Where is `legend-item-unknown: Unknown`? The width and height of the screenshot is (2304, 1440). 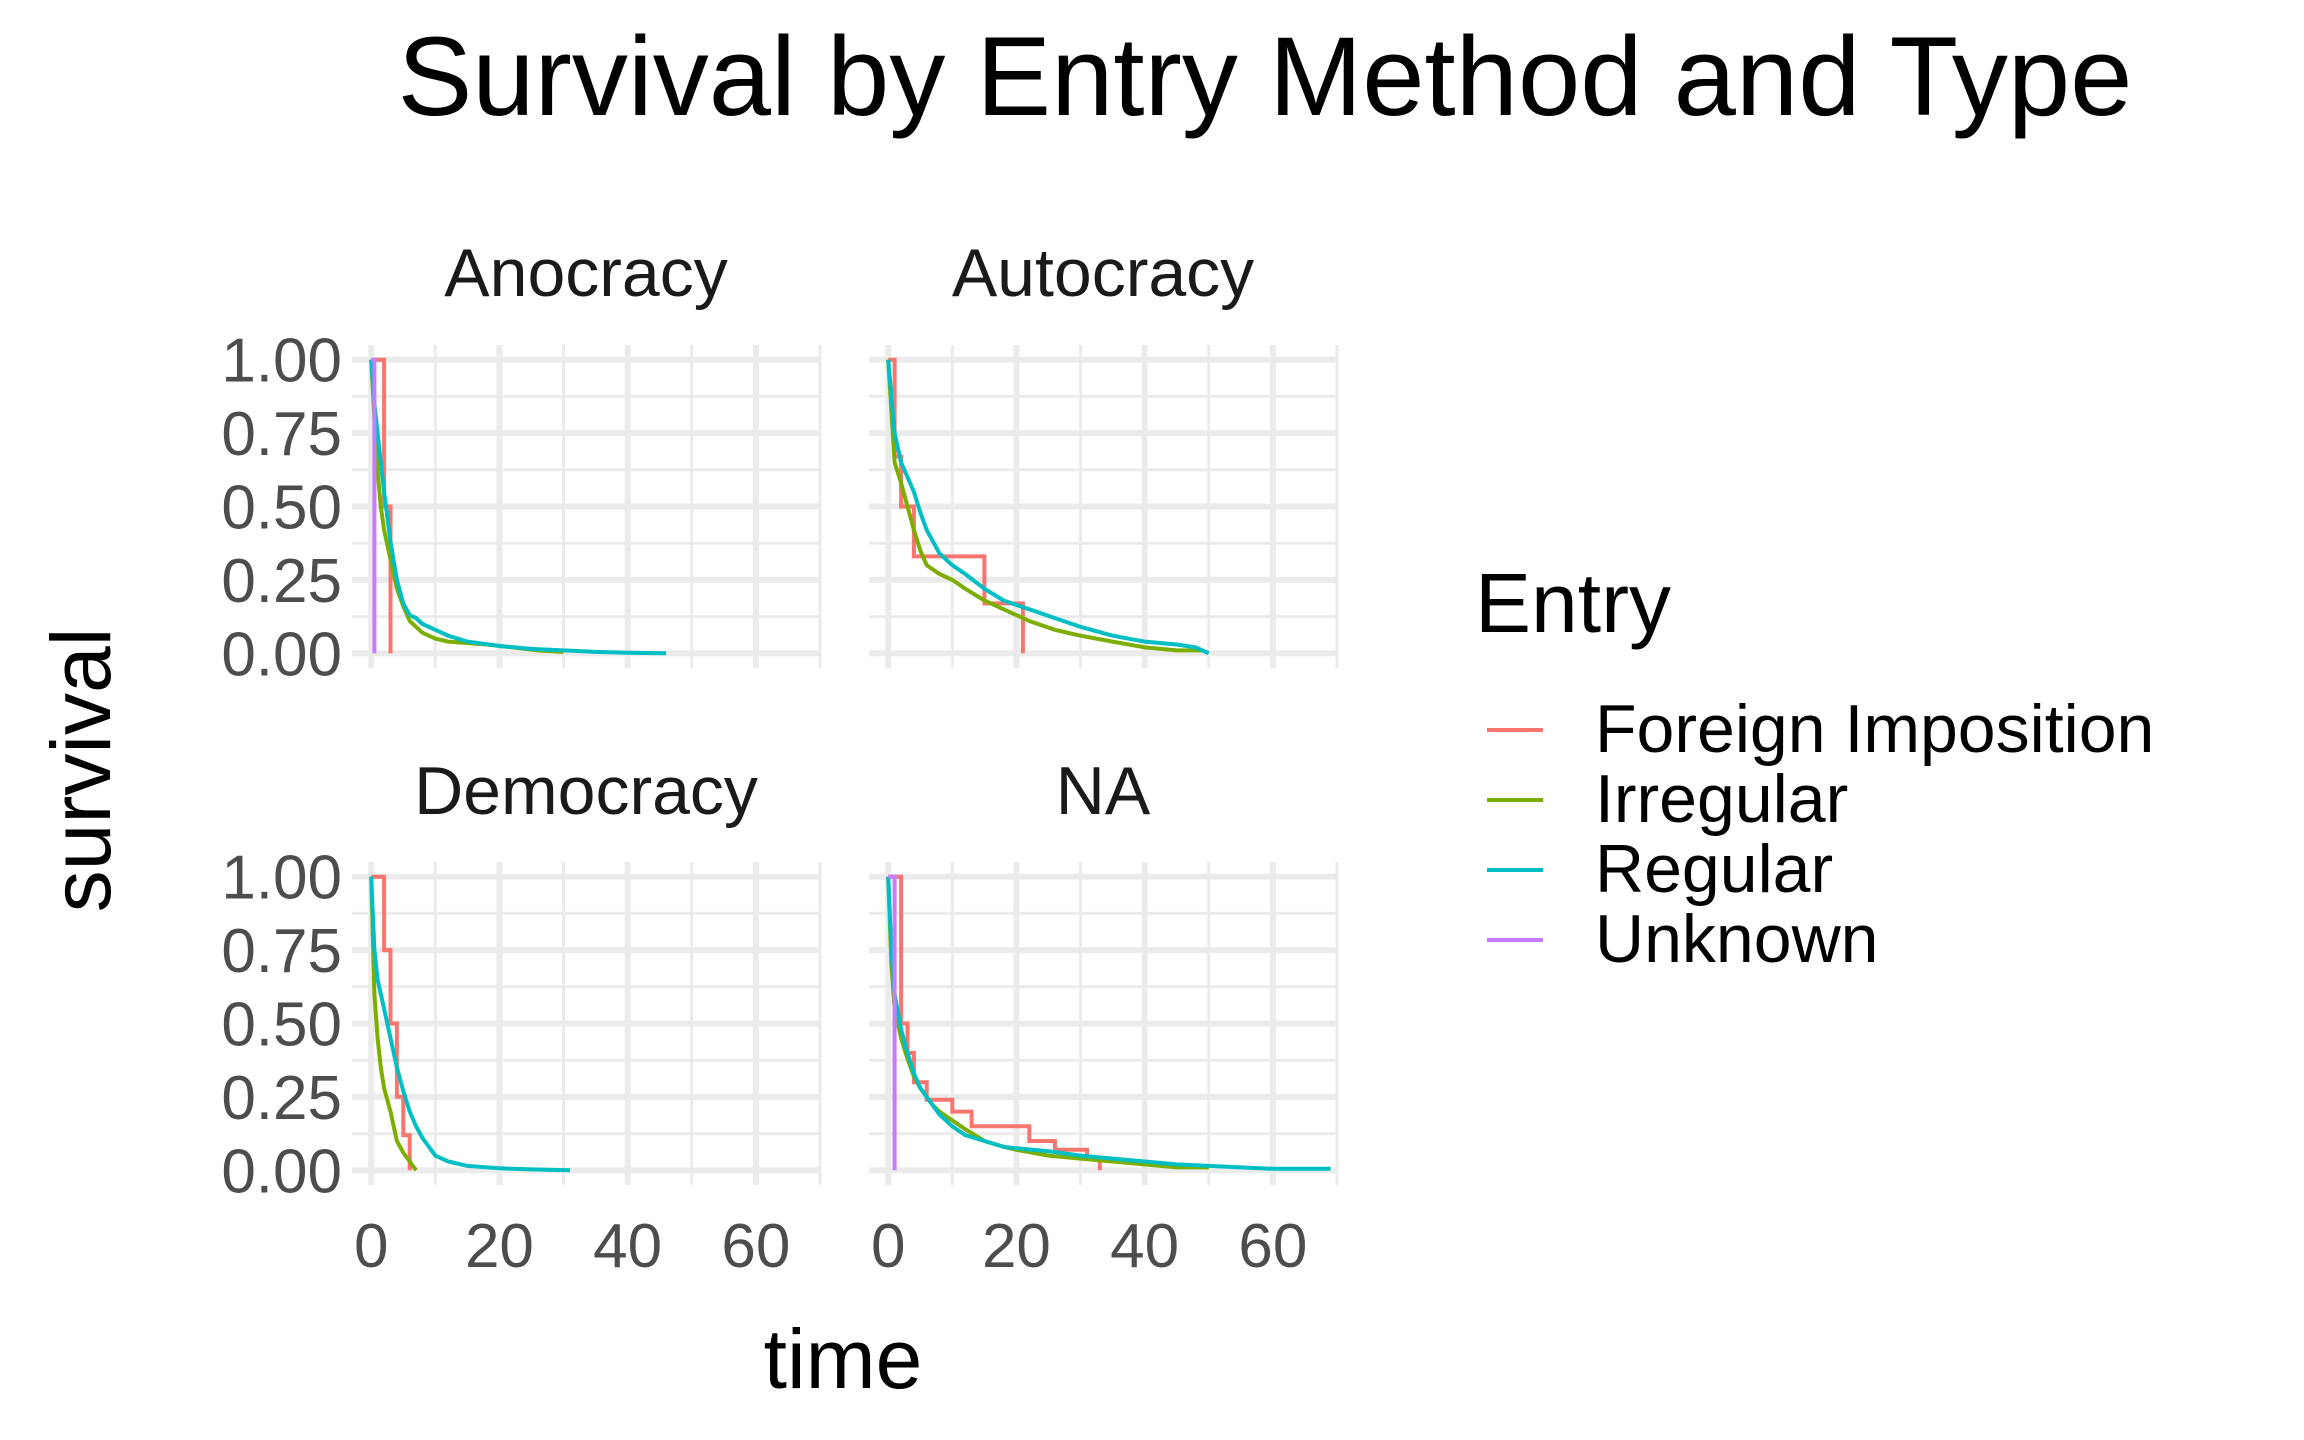 legend-item-unknown: Unknown is located at coordinates (1683, 939).